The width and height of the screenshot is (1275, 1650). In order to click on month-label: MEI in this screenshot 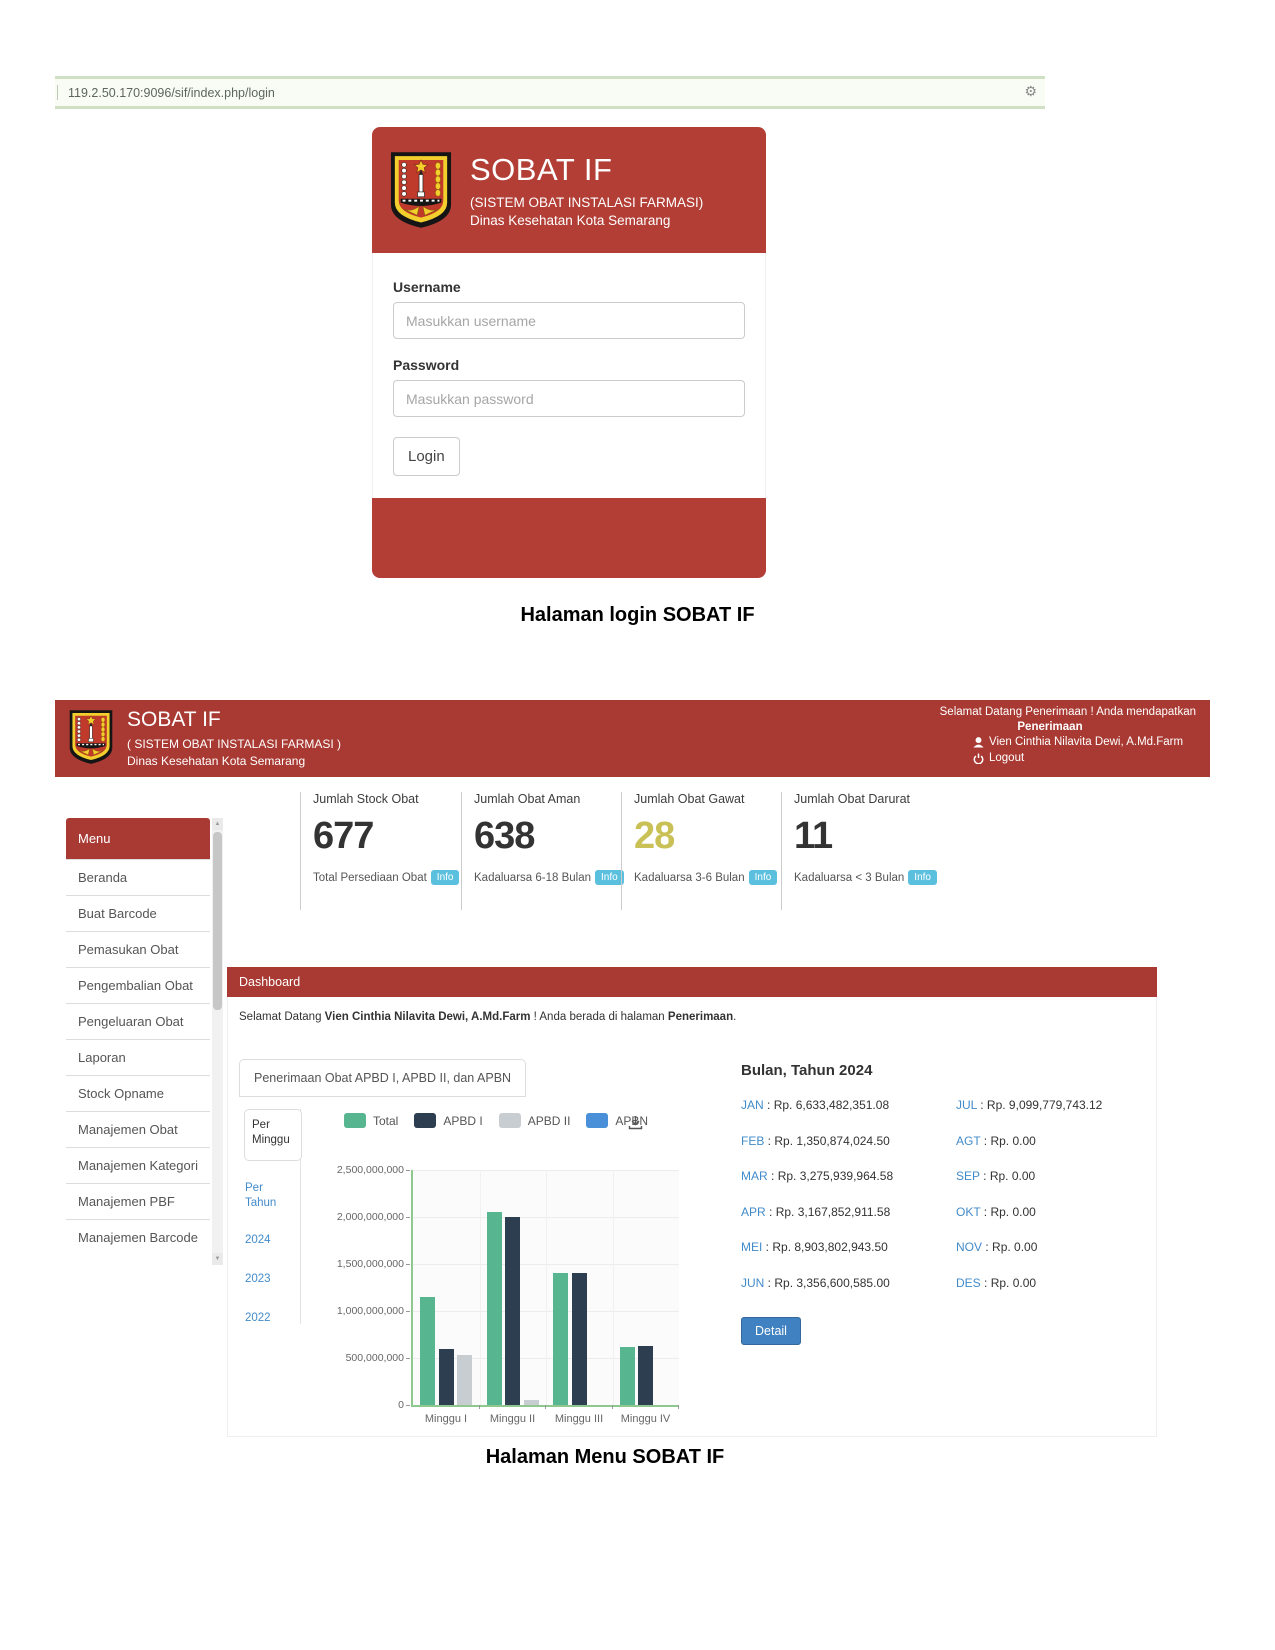, I will do `click(752, 1247)`.